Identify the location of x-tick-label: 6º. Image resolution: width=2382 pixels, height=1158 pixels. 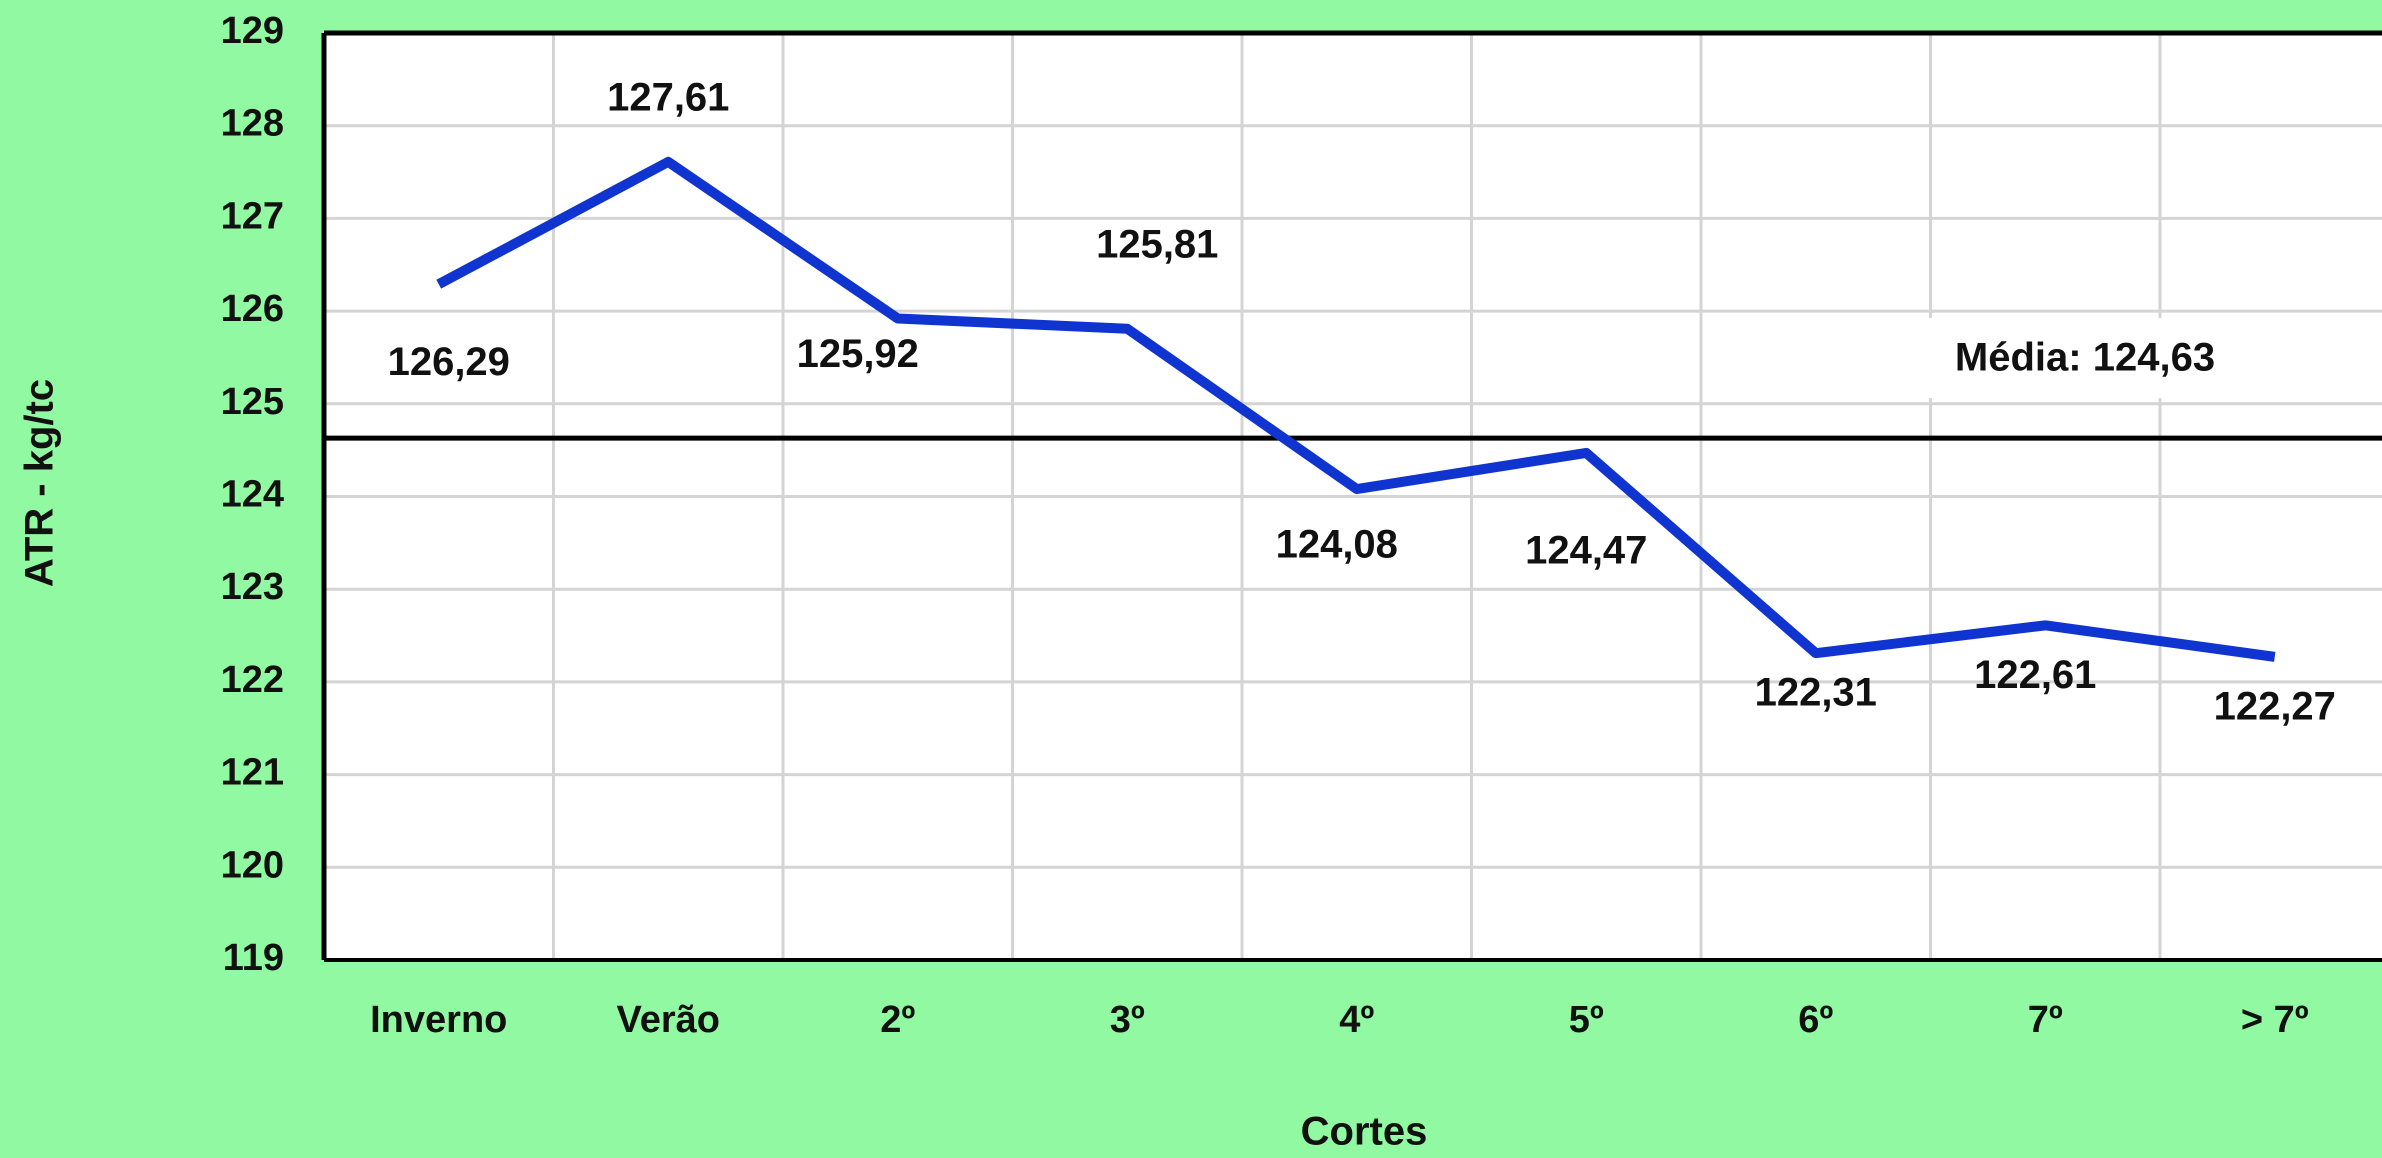
(1815, 1020).